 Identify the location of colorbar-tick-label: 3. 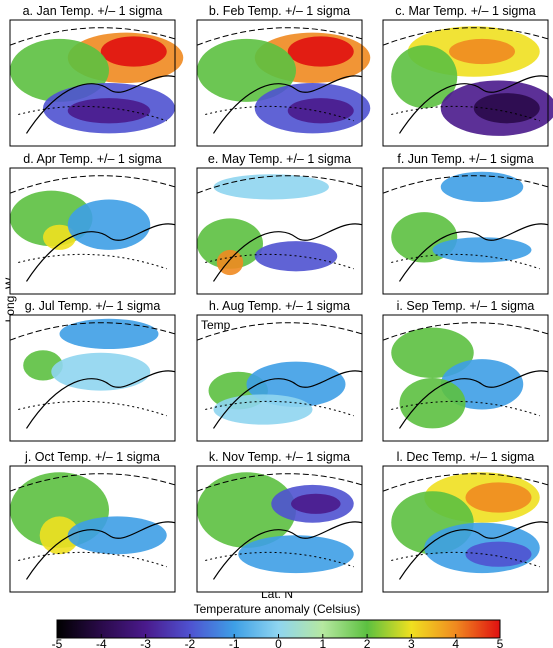
(411, 642).